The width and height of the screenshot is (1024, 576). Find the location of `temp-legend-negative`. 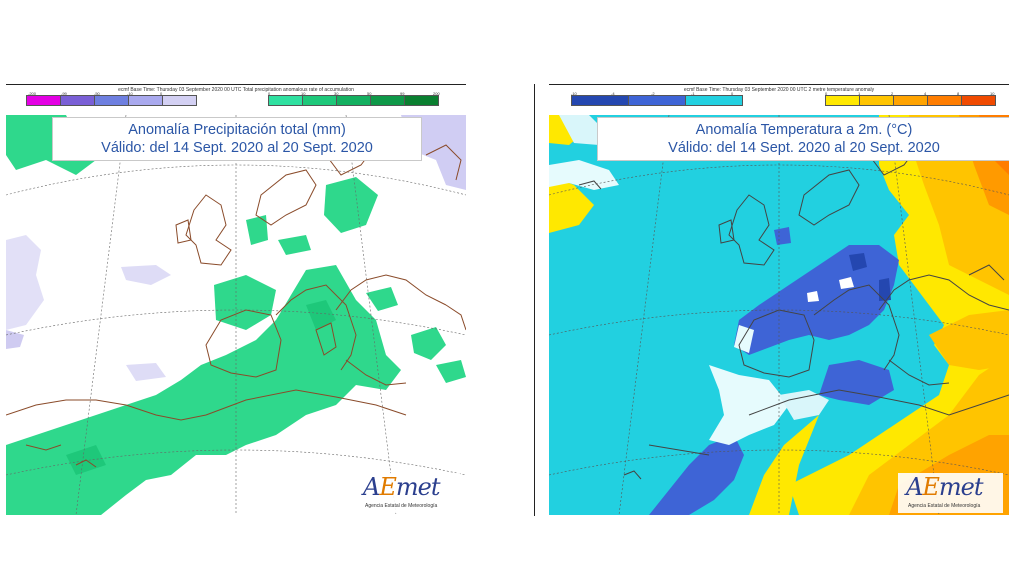

temp-legend-negative is located at coordinates (657, 100).